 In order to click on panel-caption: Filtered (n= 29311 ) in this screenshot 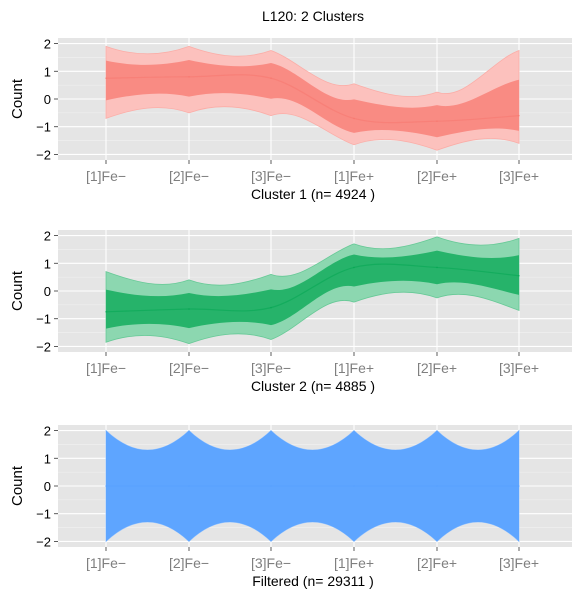, I will do `click(313, 581)`.